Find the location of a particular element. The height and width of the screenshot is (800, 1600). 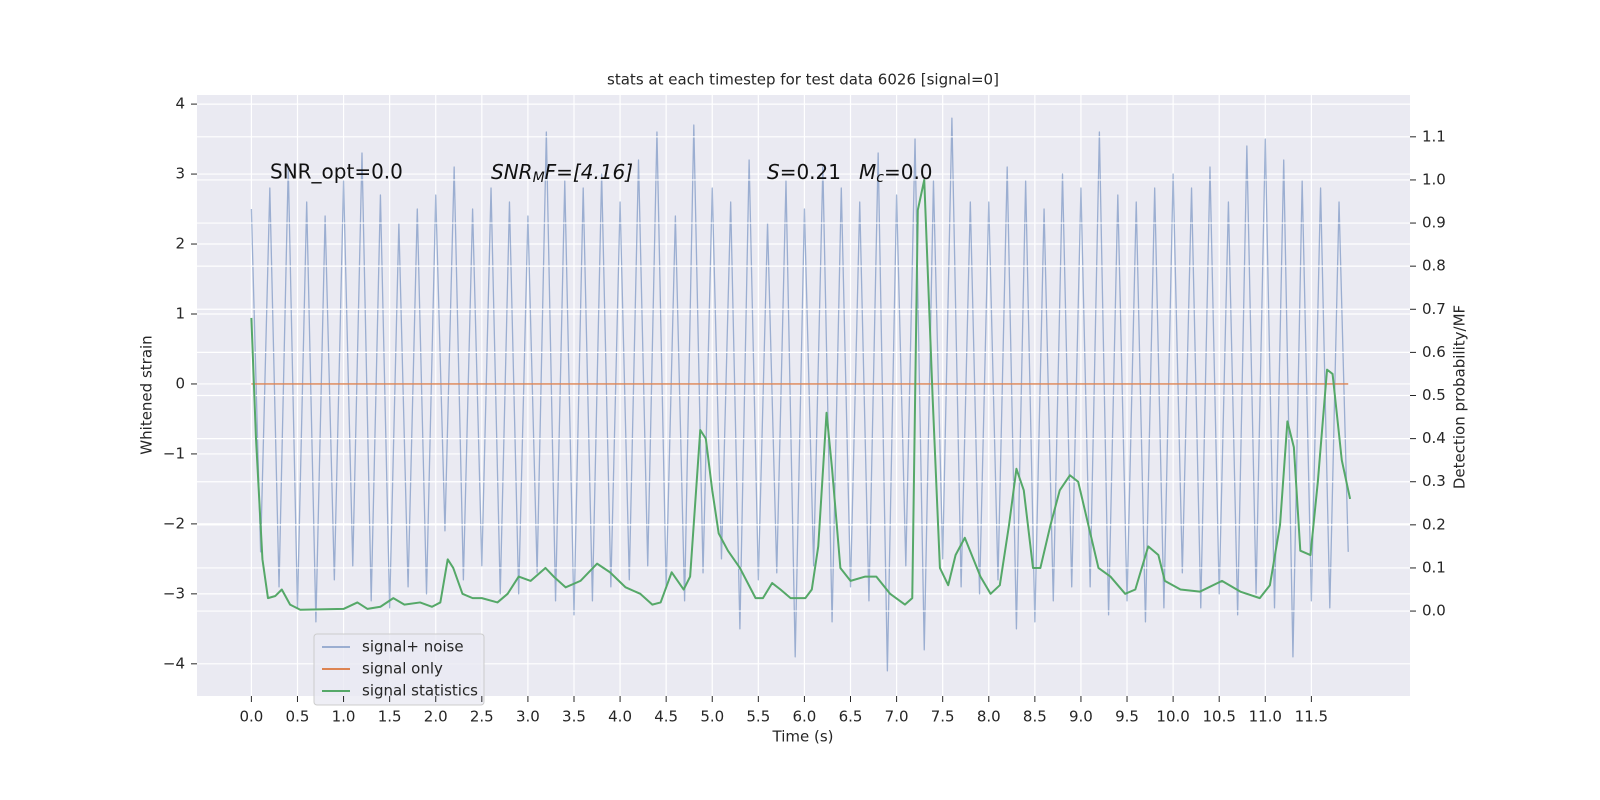

x-tick-label: 6.5 is located at coordinates (851, 717).